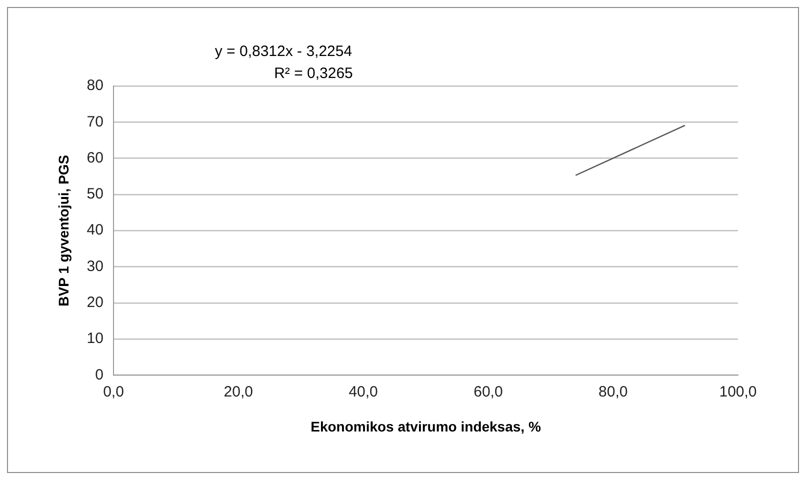 The width and height of the screenshot is (808, 480). I want to click on y-tick-label: 10, so click(95, 339).